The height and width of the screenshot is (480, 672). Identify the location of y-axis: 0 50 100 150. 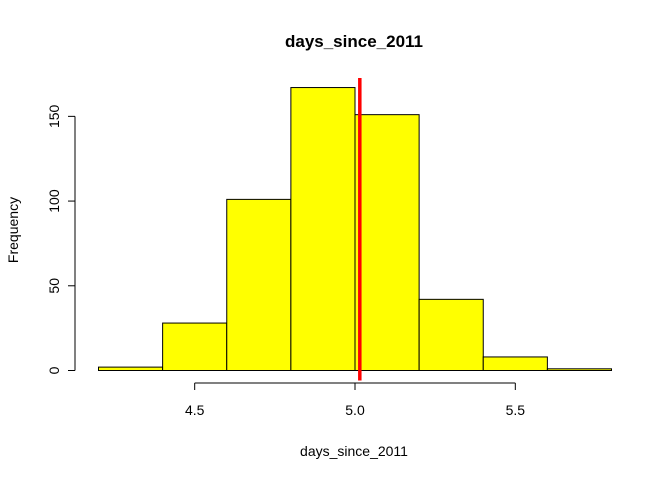
(61, 239).